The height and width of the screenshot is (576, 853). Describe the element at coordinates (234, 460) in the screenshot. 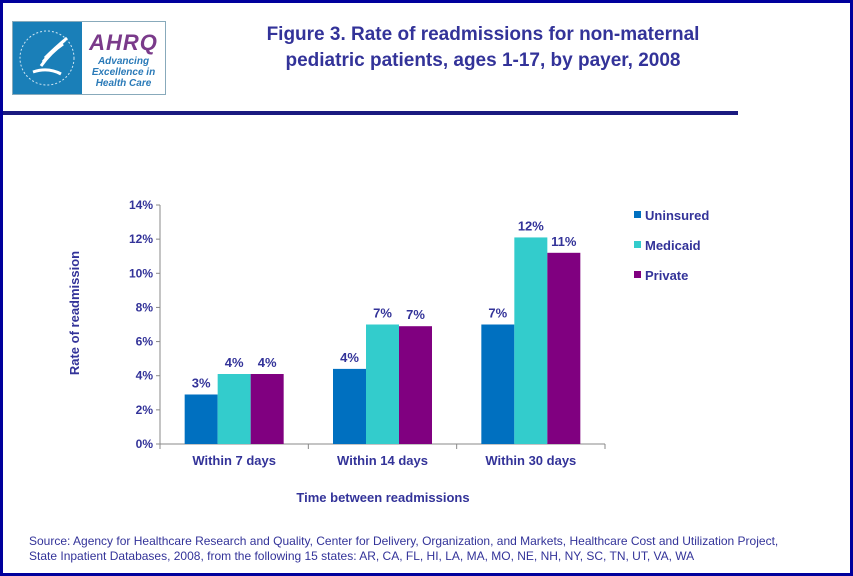

I see `x-tick-label: Within 7 days` at that location.